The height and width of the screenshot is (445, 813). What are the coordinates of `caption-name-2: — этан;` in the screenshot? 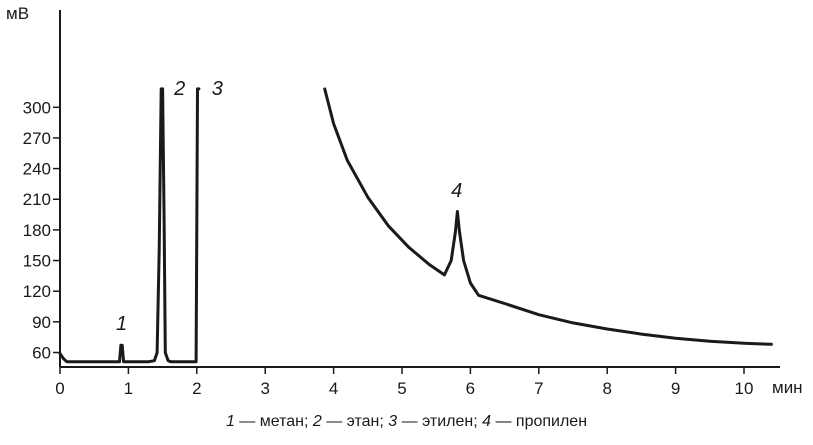 It's located at (355, 421).